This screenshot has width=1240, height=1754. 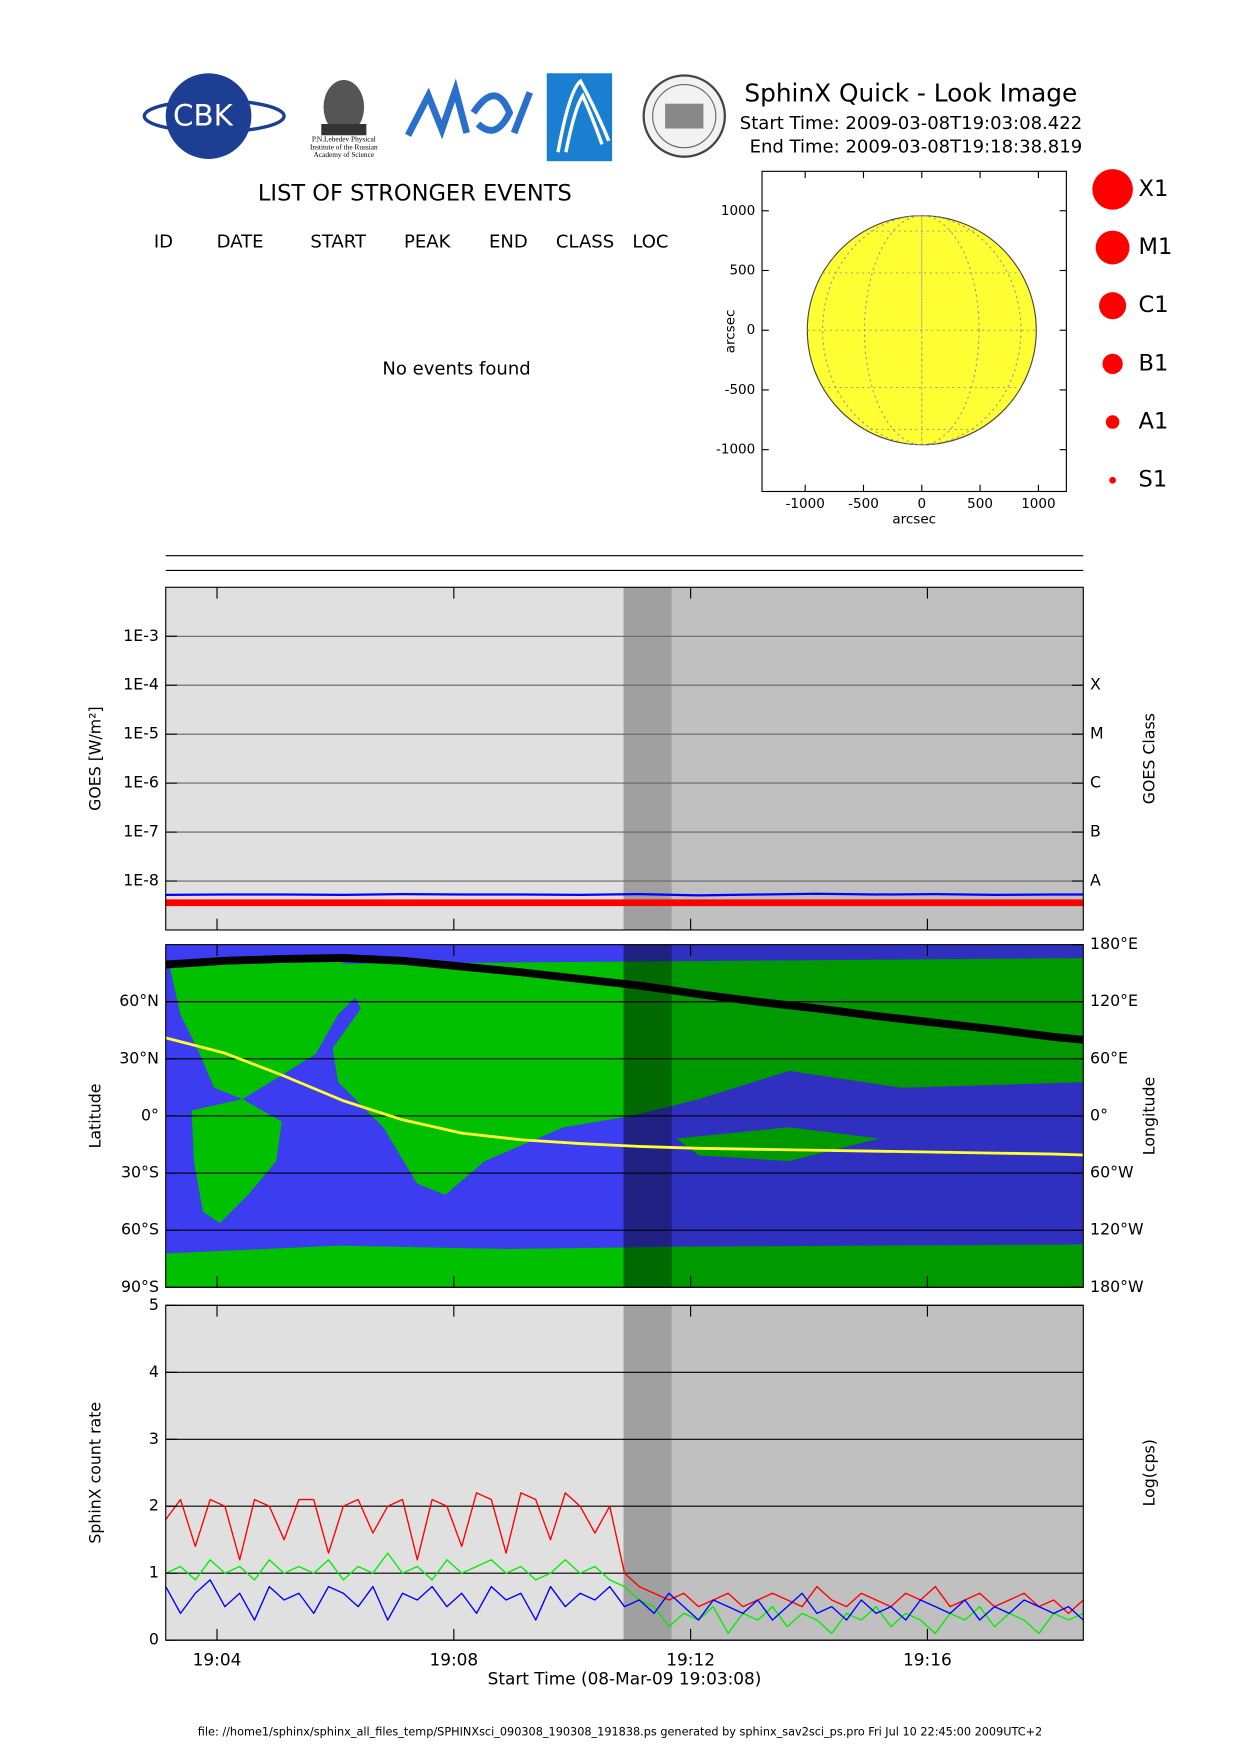 What do you see at coordinates (1114, 1000) in the screenshot?
I see `y2-tick-label: 120°E` at bounding box center [1114, 1000].